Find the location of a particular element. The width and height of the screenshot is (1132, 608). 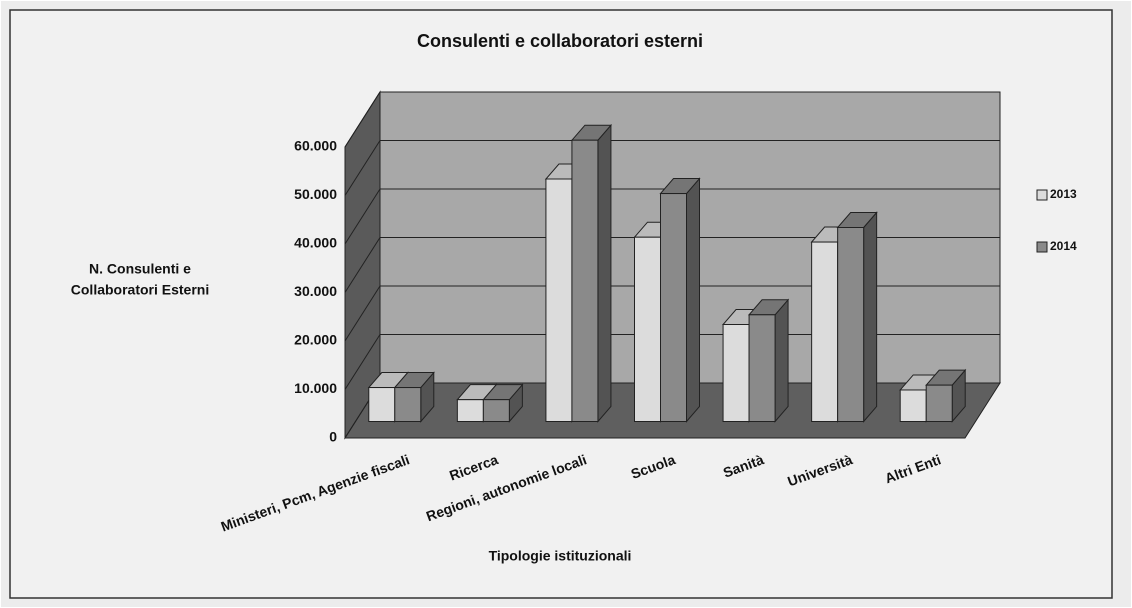

y-tick-label: 10.000 is located at coordinates (315, 388).